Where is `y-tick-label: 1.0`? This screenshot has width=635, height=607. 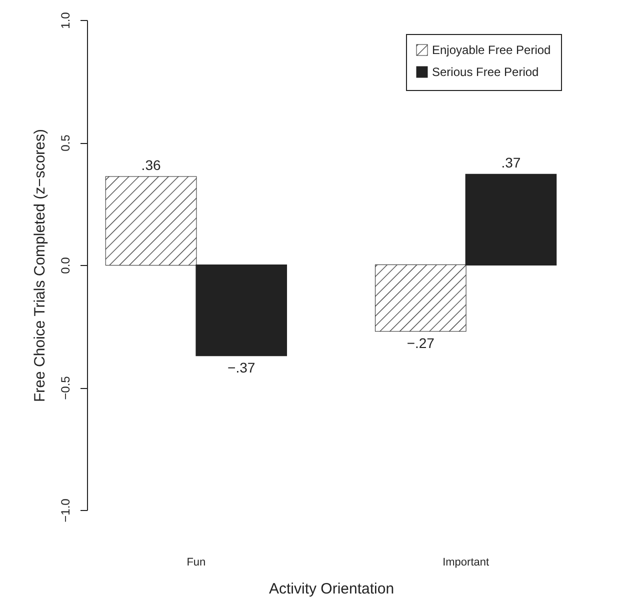
y-tick-label: 1.0 is located at coordinates (65, 20).